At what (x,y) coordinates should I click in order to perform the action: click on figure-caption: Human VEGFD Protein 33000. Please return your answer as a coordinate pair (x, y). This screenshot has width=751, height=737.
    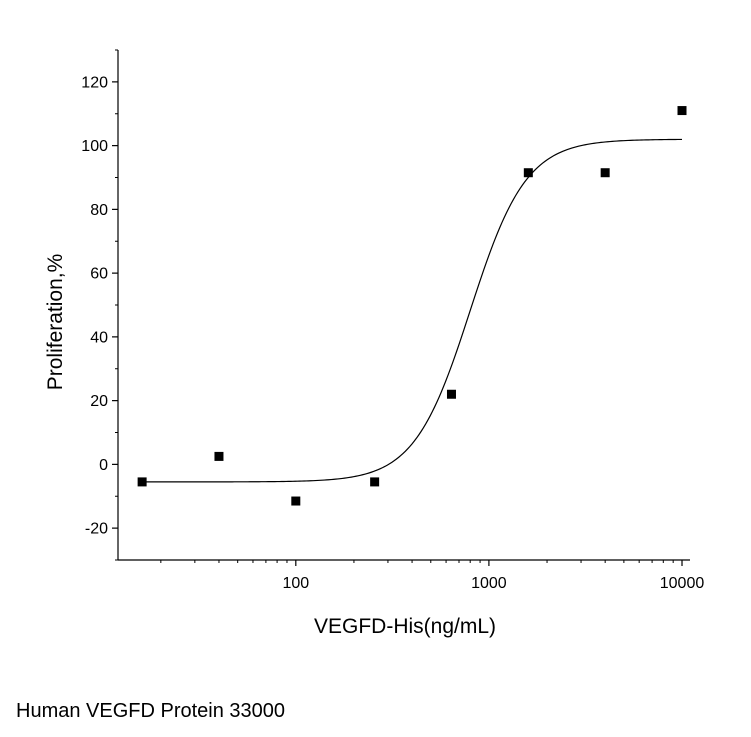
    Looking at the image, I should click on (151, 711).